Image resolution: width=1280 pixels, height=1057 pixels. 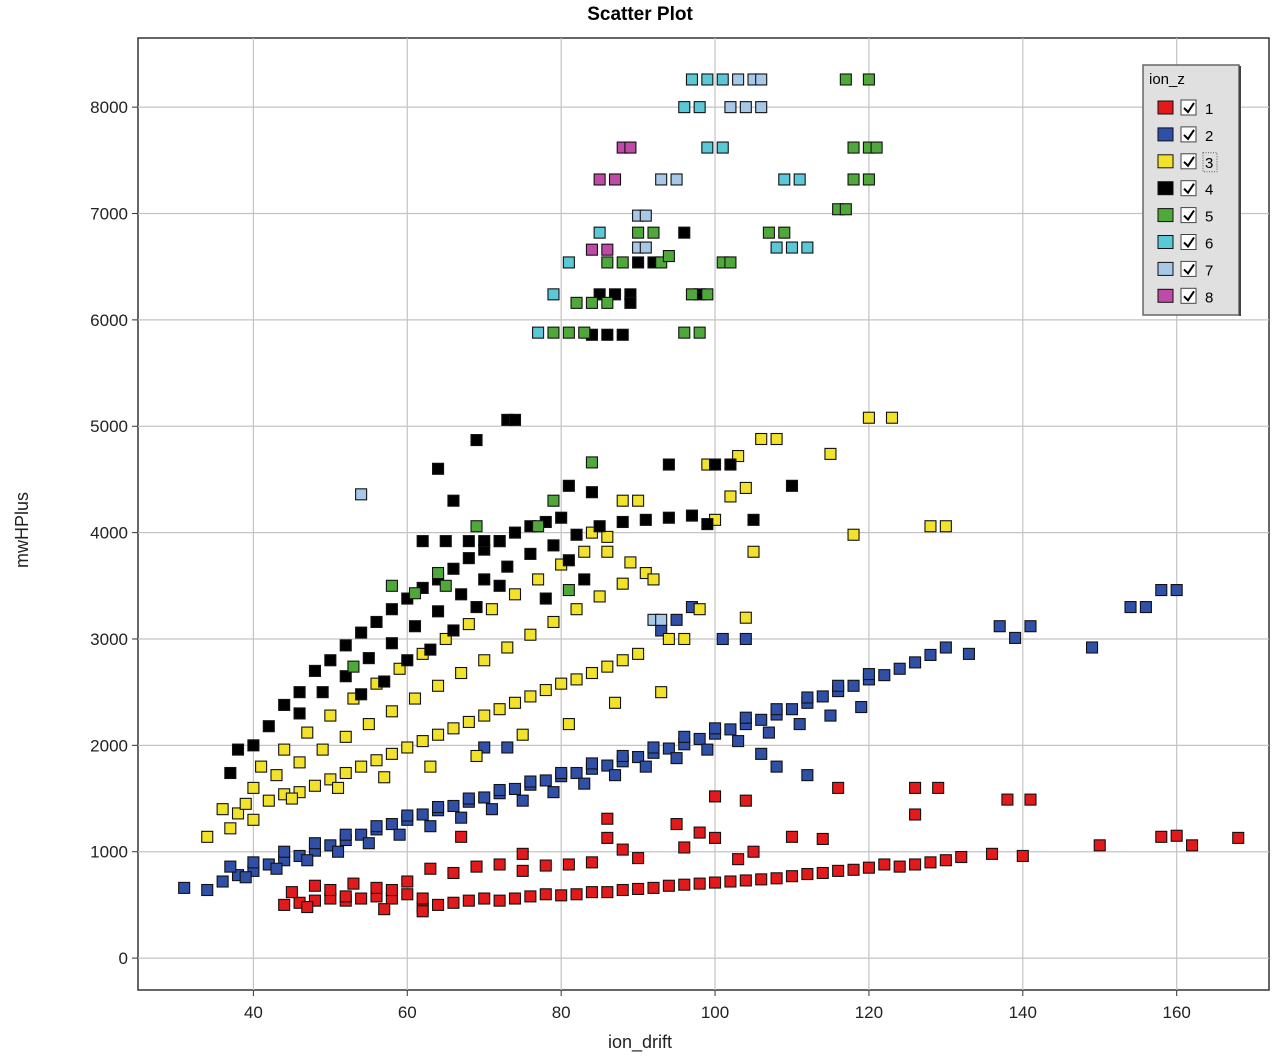 What do you see at coordinates (1176, 1012) in the screenshot?
I see `x-tick-label: 160` at bounding box center [1176, 1012].